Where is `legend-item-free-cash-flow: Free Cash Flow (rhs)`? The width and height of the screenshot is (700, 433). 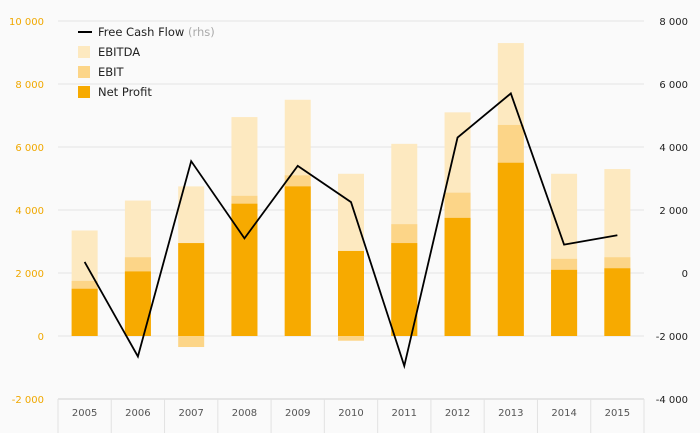
legend-item-free-cash-flow: Free Cash Flow (rhs) is located at coordinates (146, 32).